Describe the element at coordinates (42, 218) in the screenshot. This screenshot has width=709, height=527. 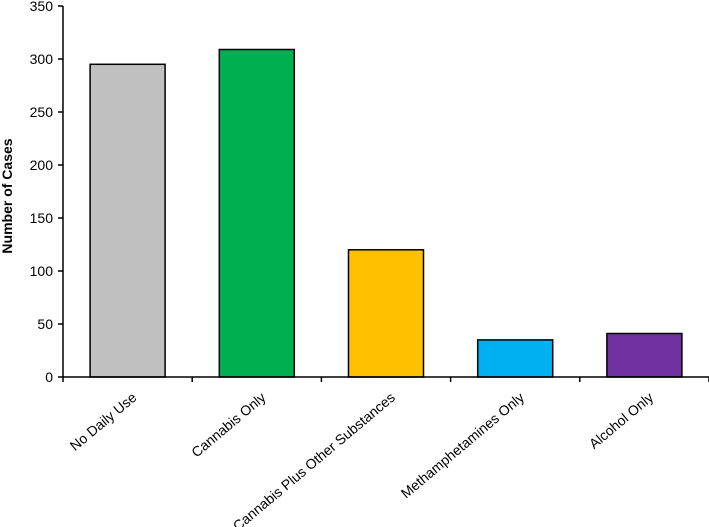
I see `y-tick-label: 150` at that location.